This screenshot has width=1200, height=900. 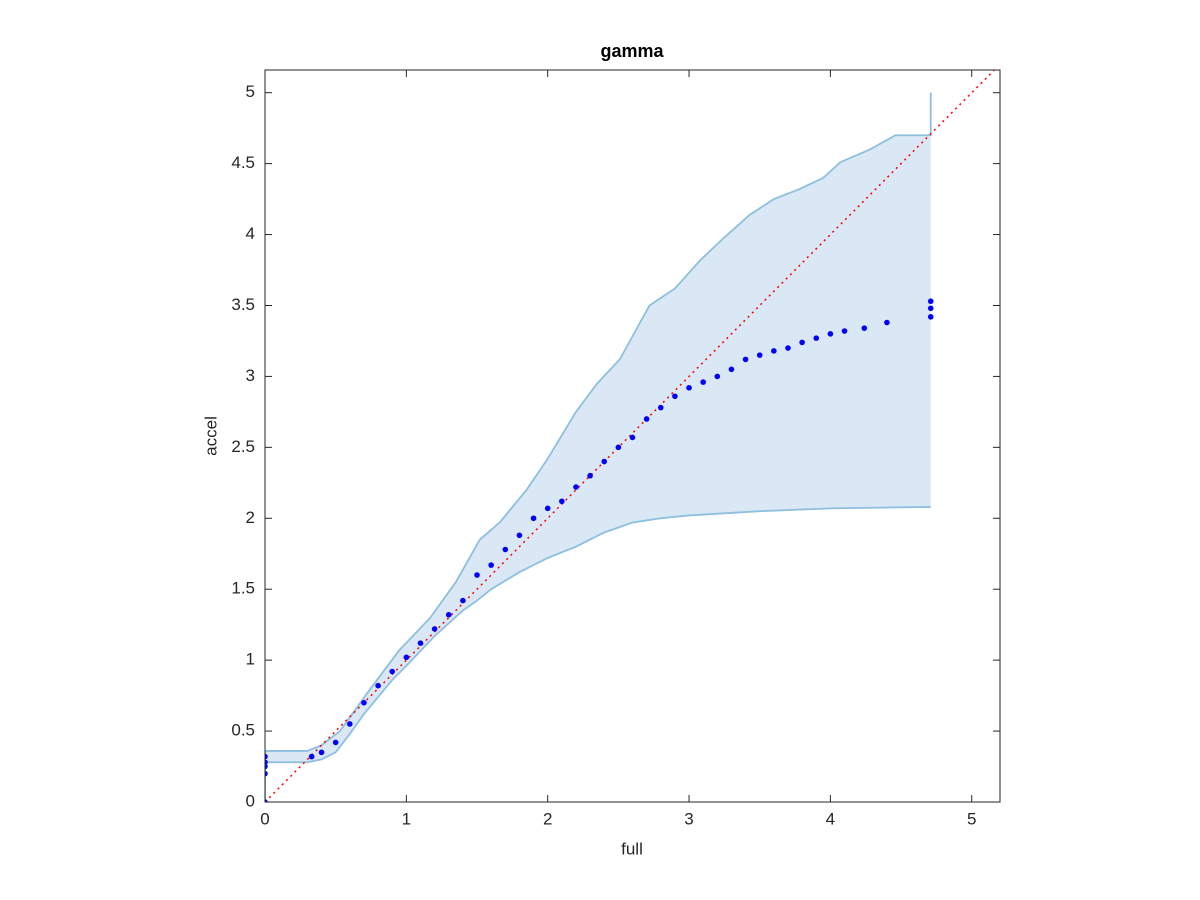 What do you see at coordinates (250, 517) in the screenshot?
I see `y-tick-label: 2` at bounding box center [250, 517].